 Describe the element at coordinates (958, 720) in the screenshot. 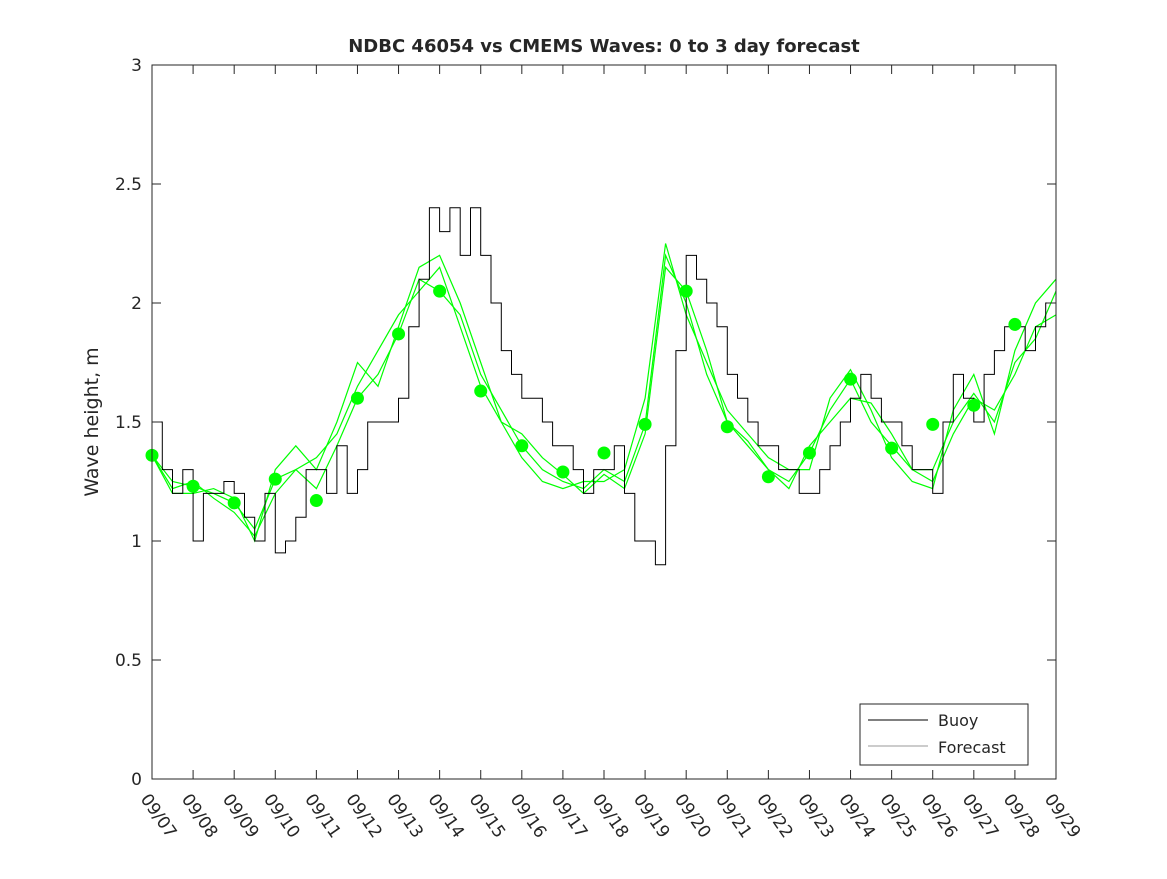

I see `legend-buoy-label: Buoy` at that location.